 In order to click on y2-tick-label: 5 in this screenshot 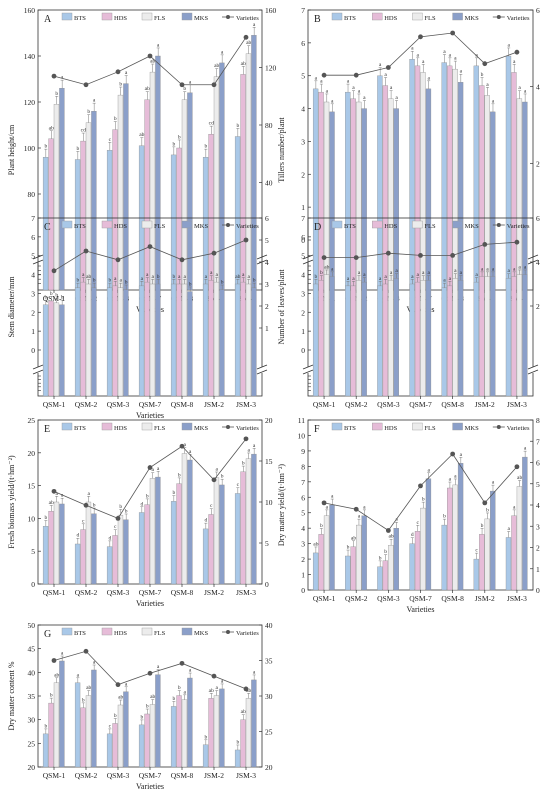, I will do `click(267, 240)`.